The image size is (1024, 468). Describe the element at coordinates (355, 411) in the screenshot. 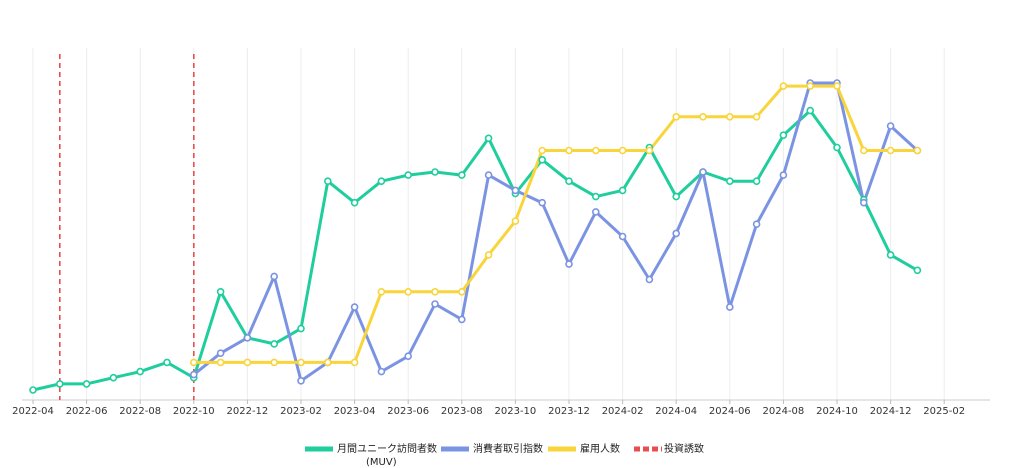

I see `x-tick-label: 2023-04` at that location.